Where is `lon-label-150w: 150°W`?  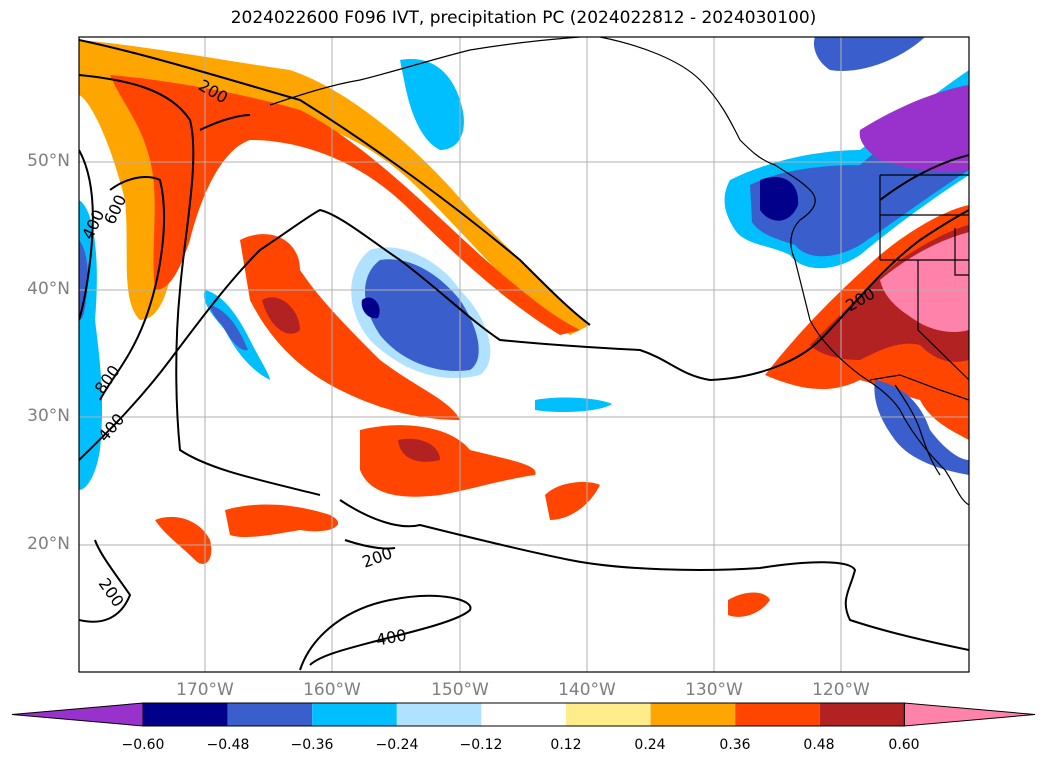
lon-label-150w: 150°W is located at coordinates (460, 690).